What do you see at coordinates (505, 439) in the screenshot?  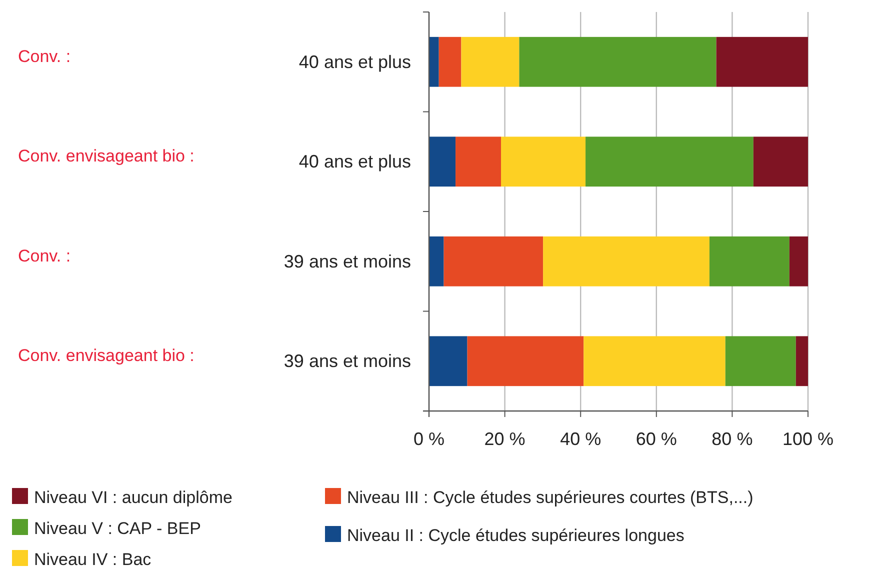 I see `x-tick-label: 20 %` at bounding box center [505, 439].